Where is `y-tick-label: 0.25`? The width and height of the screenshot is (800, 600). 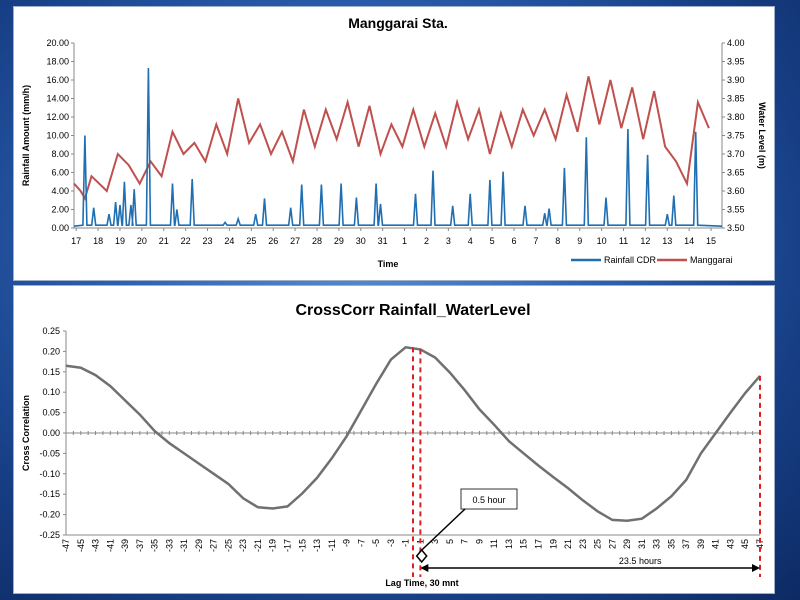
y-tick-label: 0.25 is located at coordinates (51, 331).